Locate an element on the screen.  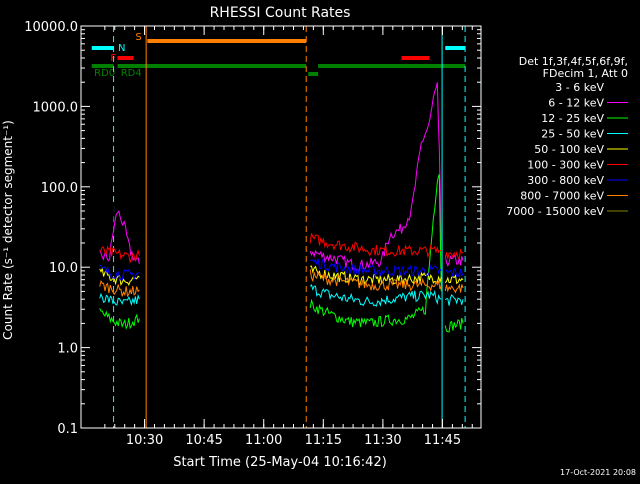
x-axis-label: Start Time (25-May-04 10:16:42) is located at coordinates (280, 462).